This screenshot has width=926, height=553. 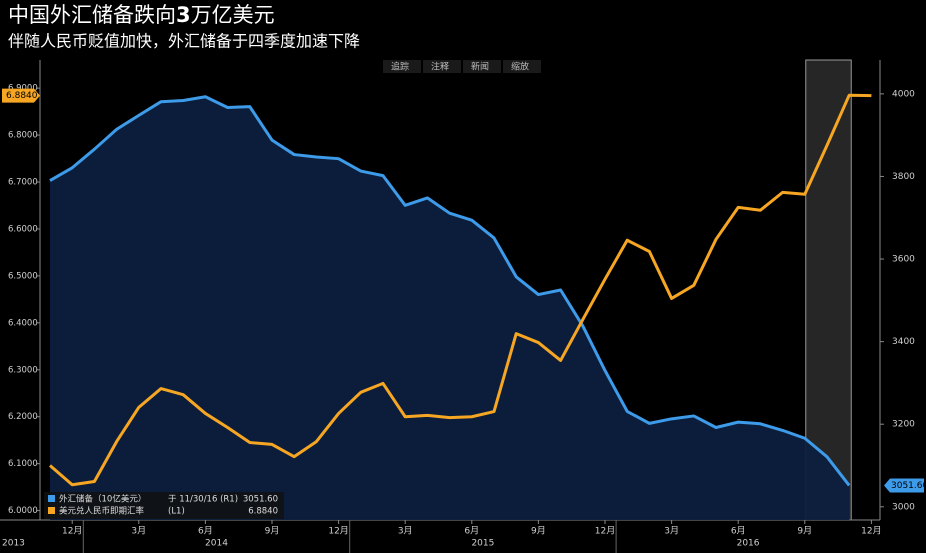 I want to click on toolbar-label: 缩放, so click(x=520, y=67).